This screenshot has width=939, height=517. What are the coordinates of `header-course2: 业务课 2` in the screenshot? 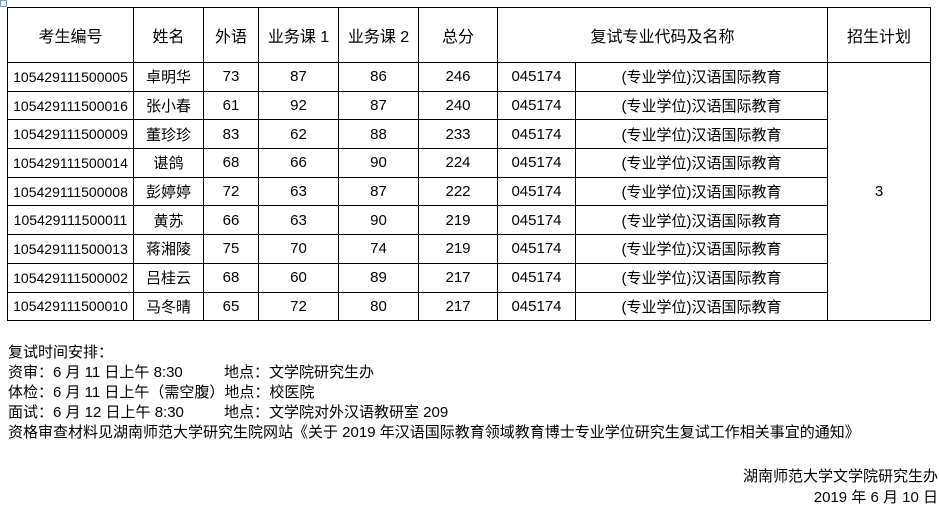 It's located at (378, 35).